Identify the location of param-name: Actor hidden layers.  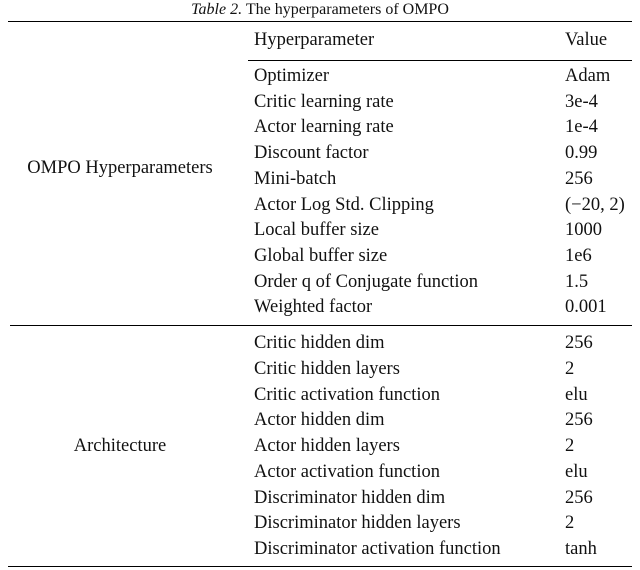
(327, 446).